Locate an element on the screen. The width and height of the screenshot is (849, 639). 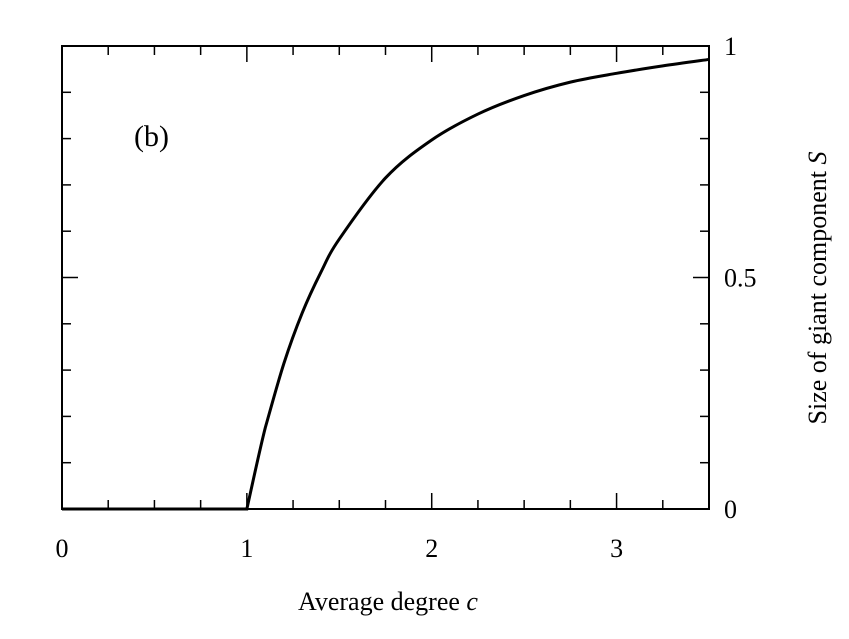
x-tick-label: 2 is located at coordinates (431, 548).